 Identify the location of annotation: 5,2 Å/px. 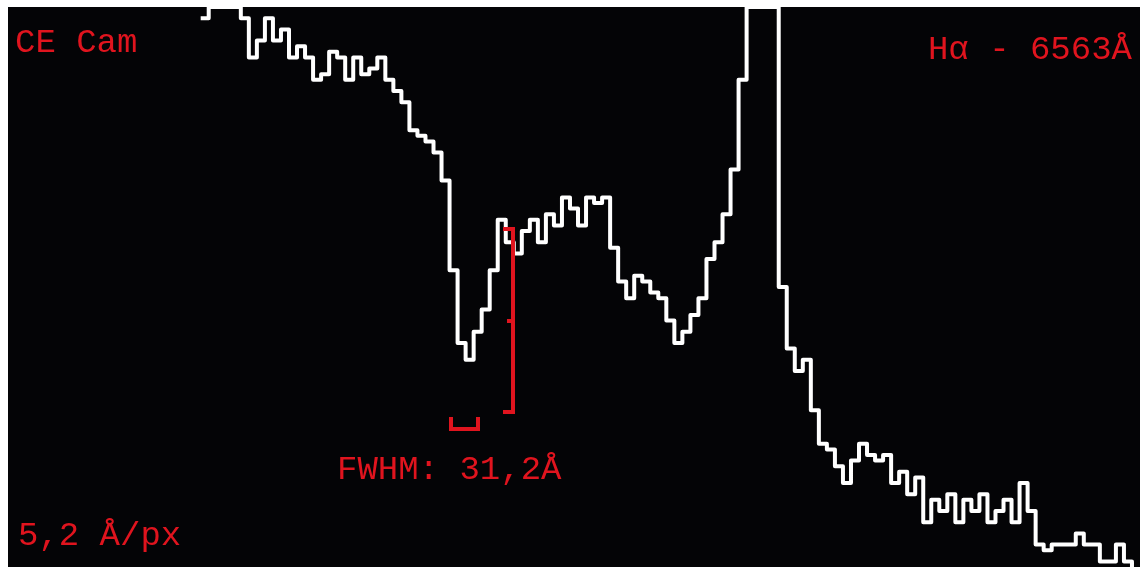
(100, 536).